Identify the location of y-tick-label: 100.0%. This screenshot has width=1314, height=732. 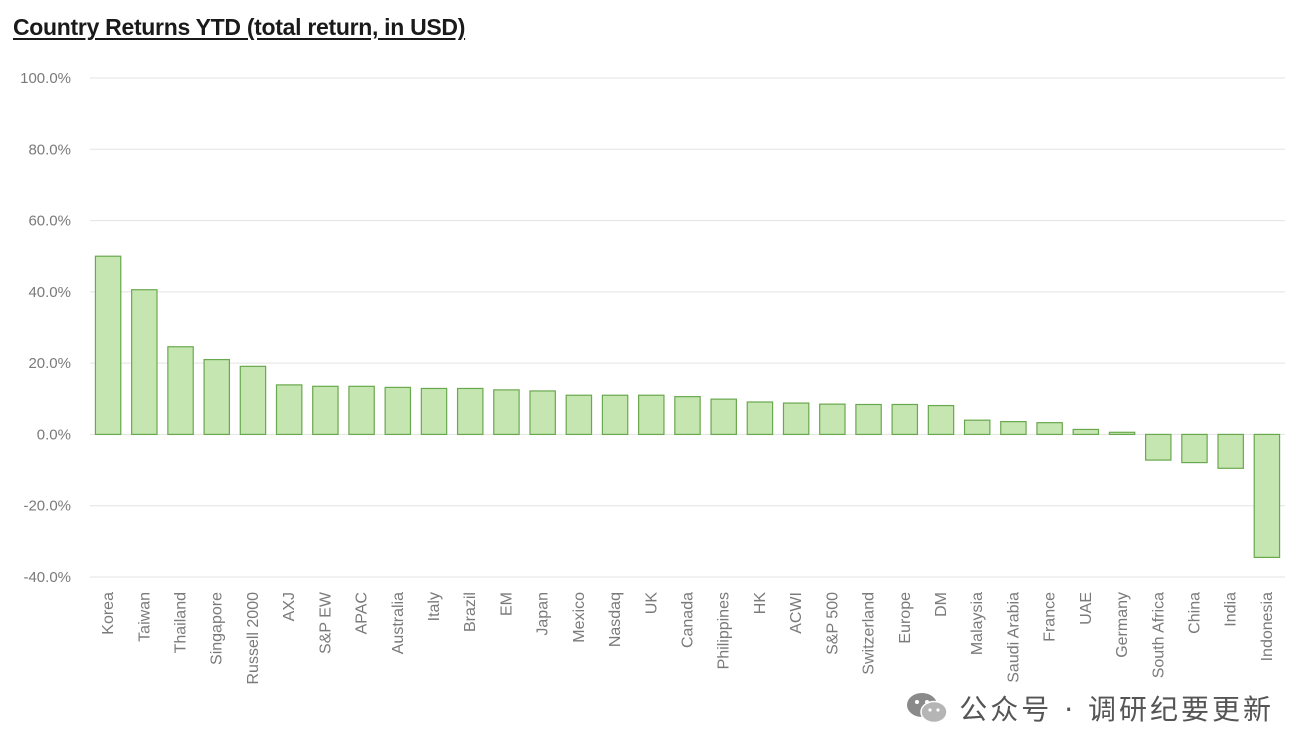
(45, 78).